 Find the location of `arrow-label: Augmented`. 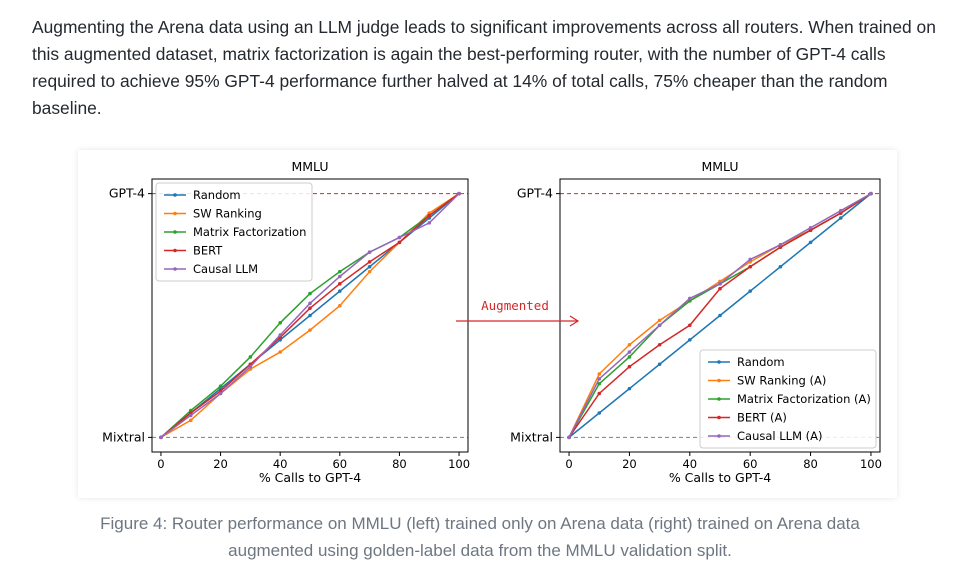

arrow-label: Augmented is located at coordinates (515, 305).